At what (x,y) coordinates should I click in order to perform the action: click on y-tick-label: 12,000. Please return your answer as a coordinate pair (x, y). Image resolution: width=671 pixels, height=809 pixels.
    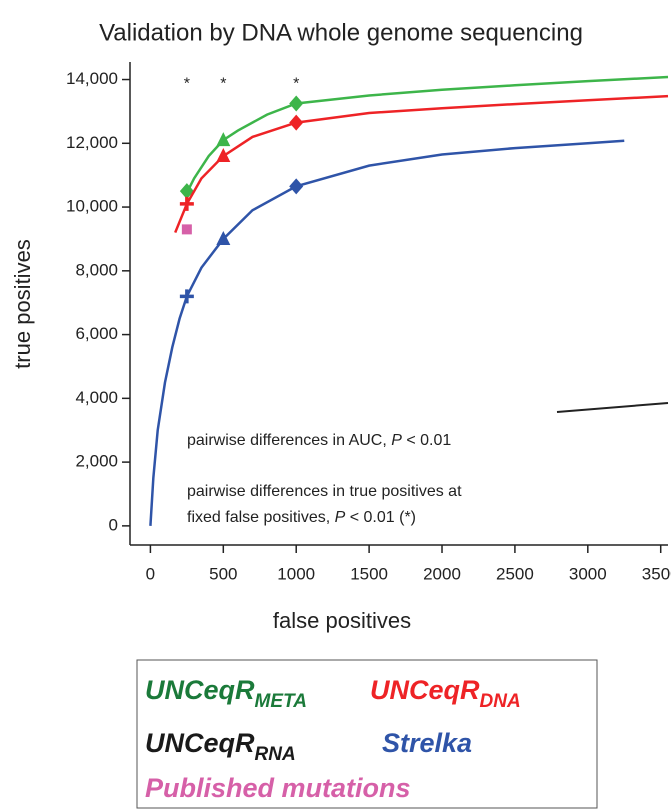
    Looking at the image, I should click on (92, 142).